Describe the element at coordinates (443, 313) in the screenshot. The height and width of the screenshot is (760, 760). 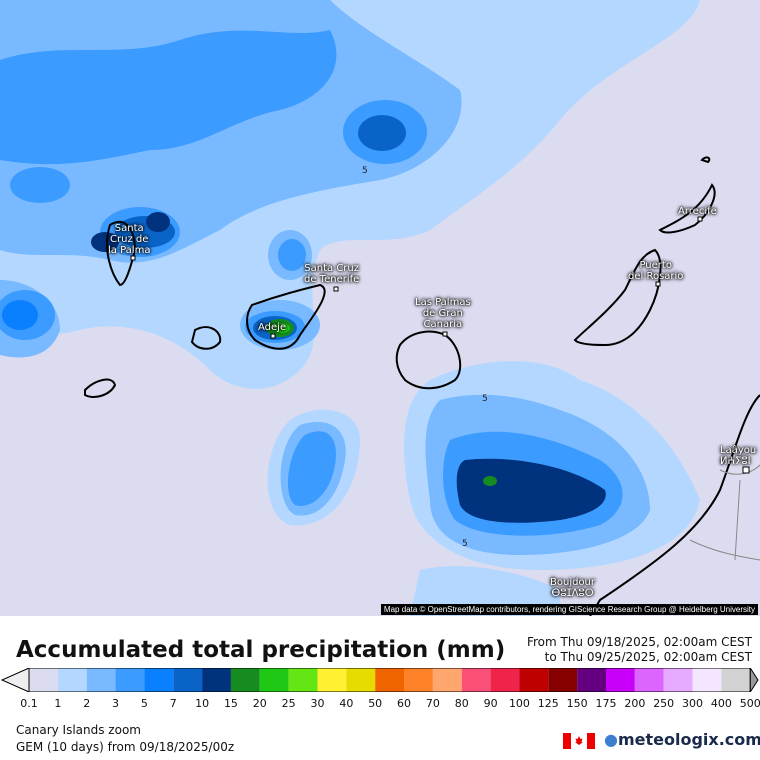
I see `city-label-las-palmas: Las Palmas de Gran Canaria` at that location.